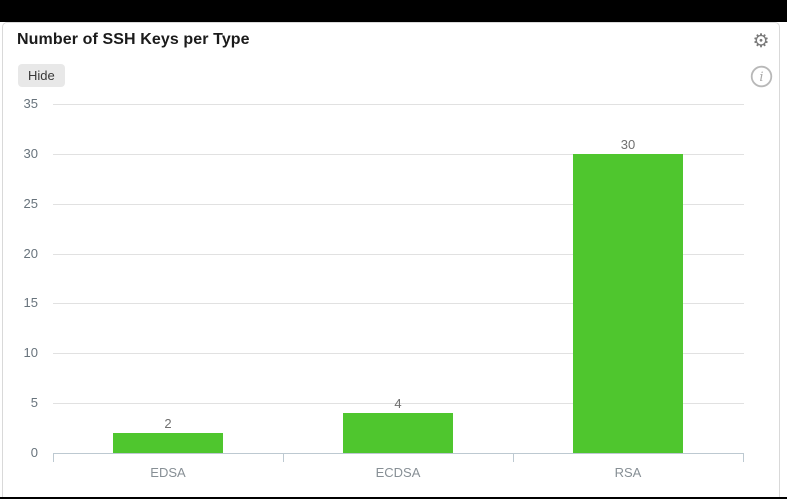 The width and height of the screenshot is (787, 499). Describe the element at coordinates (41, 75) in the screenshot. I see `hide-button: Hide` at that location.